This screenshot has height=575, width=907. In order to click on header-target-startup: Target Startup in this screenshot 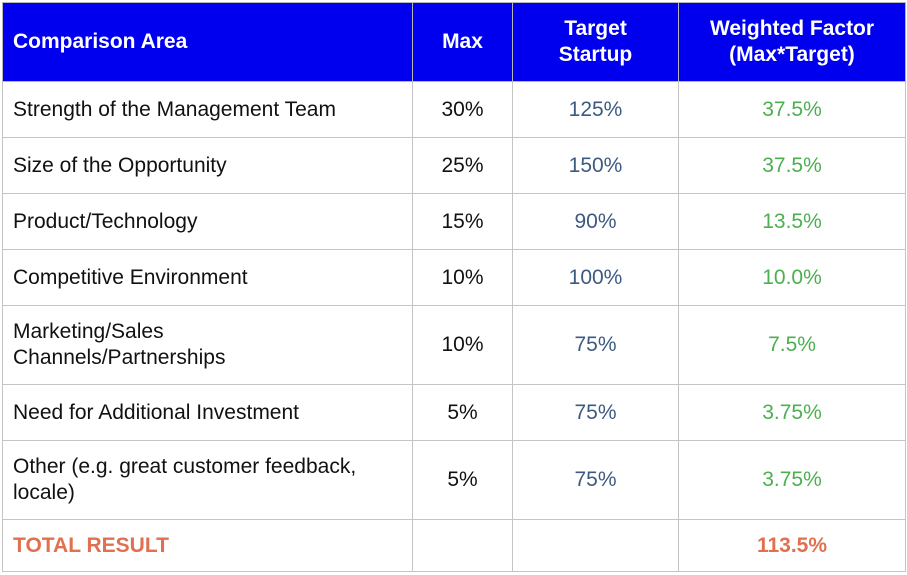, I will do `click(595, 42)`.